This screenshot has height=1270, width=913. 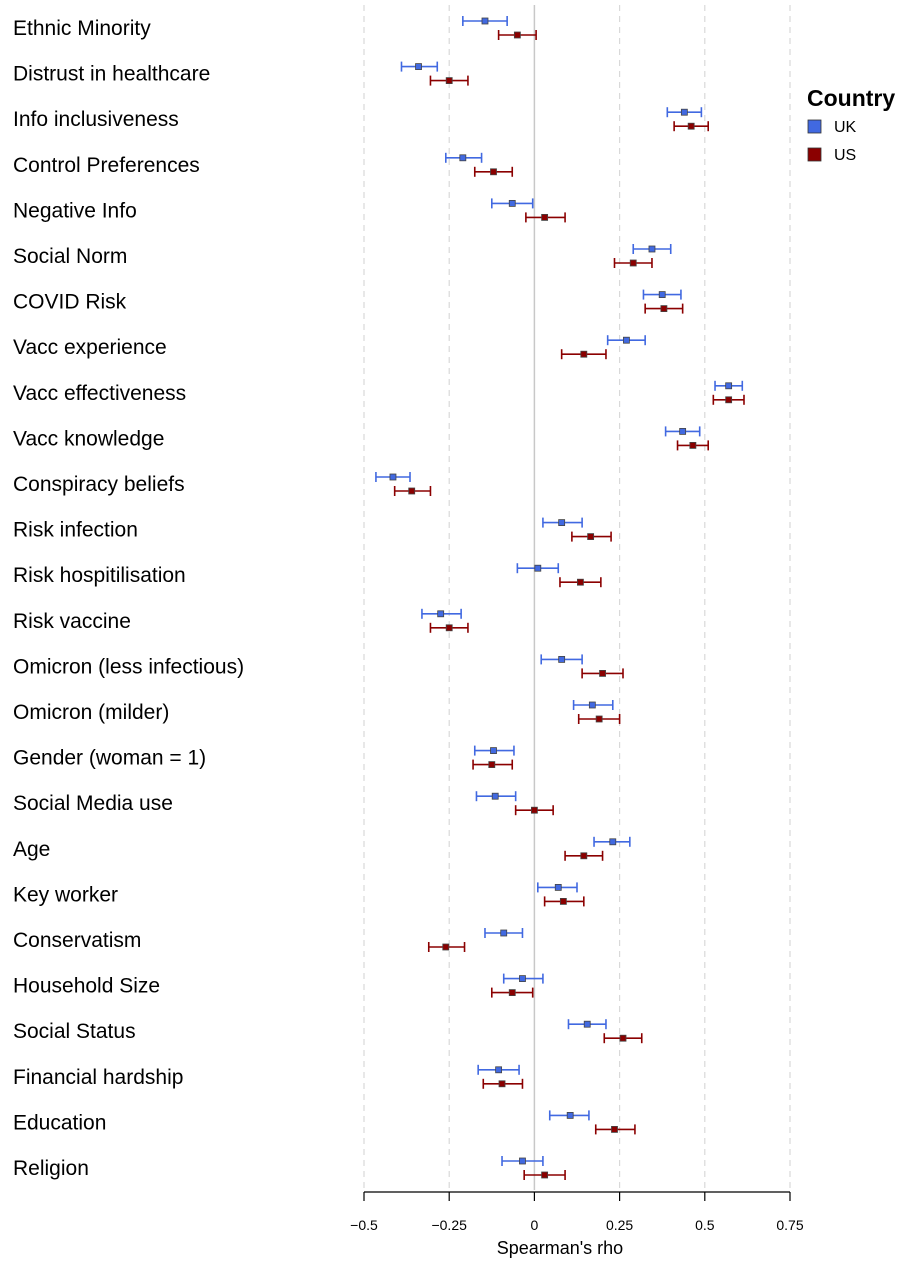 I want to click on category-label: Conservatism, so click(x=77, y=940).